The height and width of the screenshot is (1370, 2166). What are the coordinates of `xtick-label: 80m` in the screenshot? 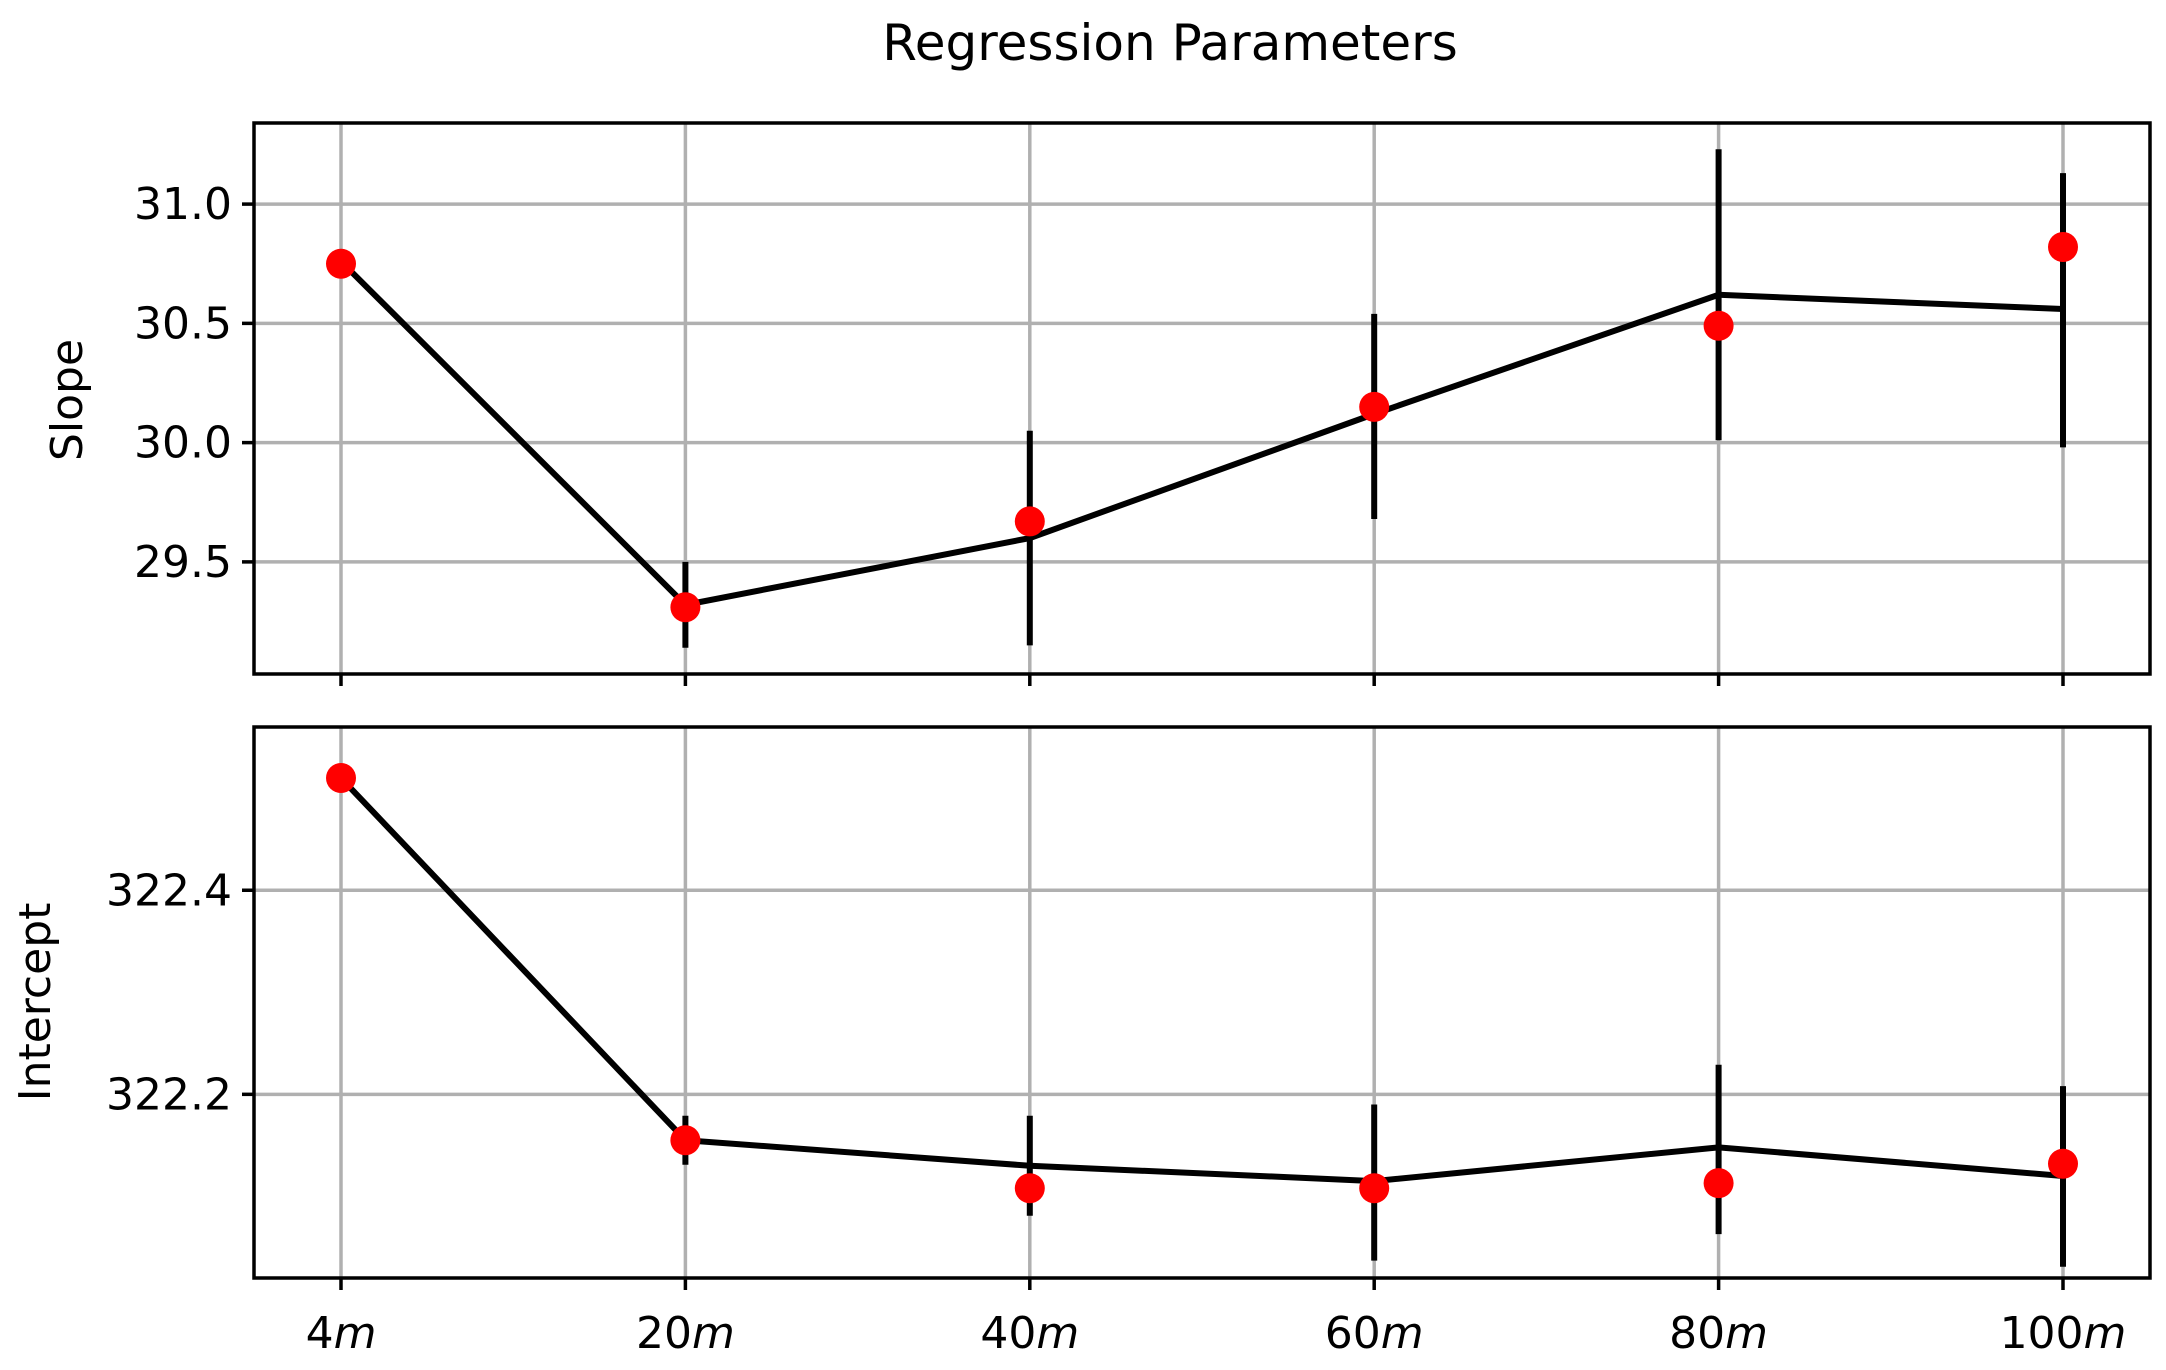 It's located at (1718, 1333).